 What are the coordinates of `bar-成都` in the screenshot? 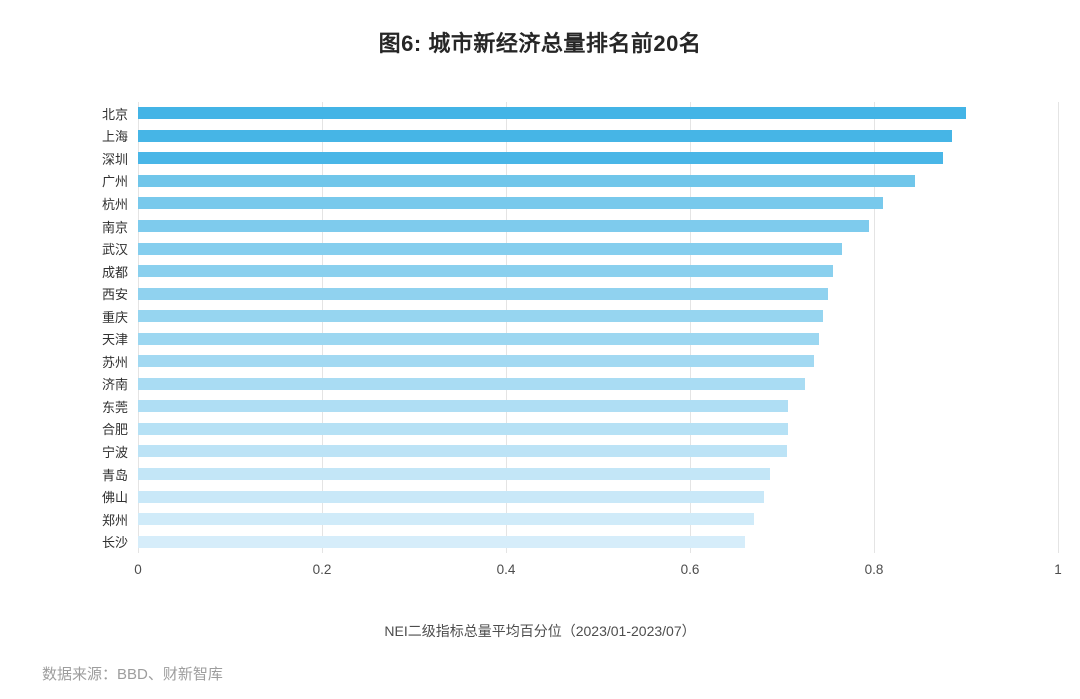 It's located at (485, 271).